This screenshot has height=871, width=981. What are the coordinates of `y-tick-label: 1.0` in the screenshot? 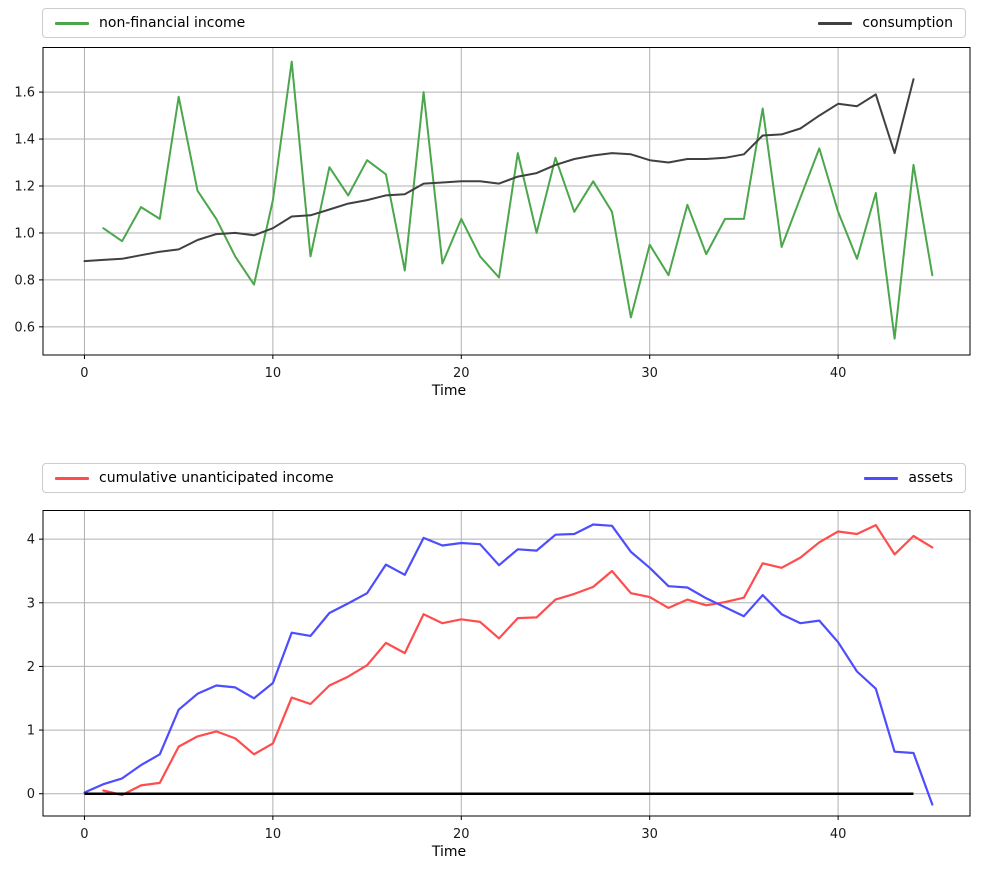 It's located at (24, 233).